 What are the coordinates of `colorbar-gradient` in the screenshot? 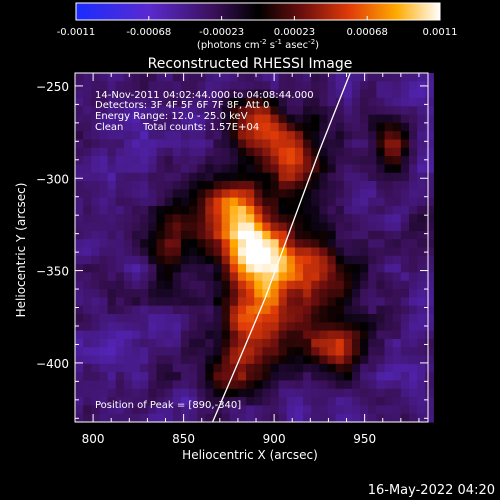 It's located at (258, 11).